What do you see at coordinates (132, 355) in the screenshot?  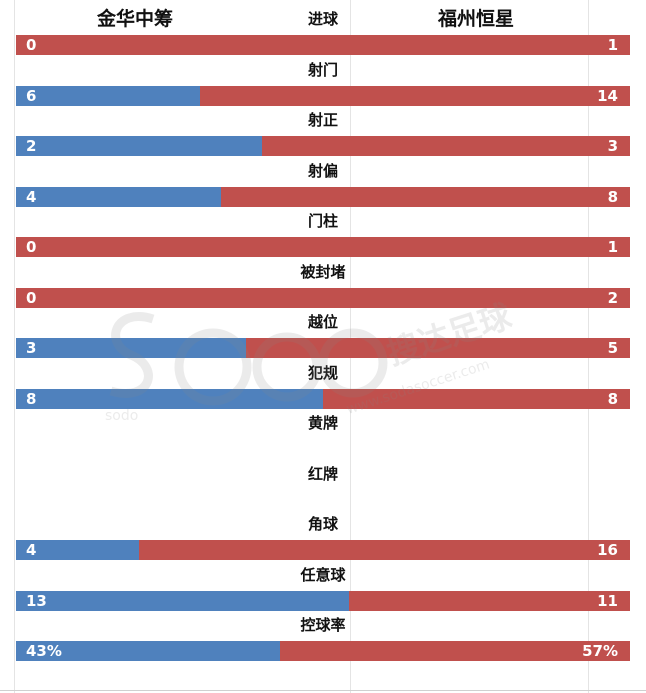 I see `watermark-s-shape` at bounding box center [132, 355].